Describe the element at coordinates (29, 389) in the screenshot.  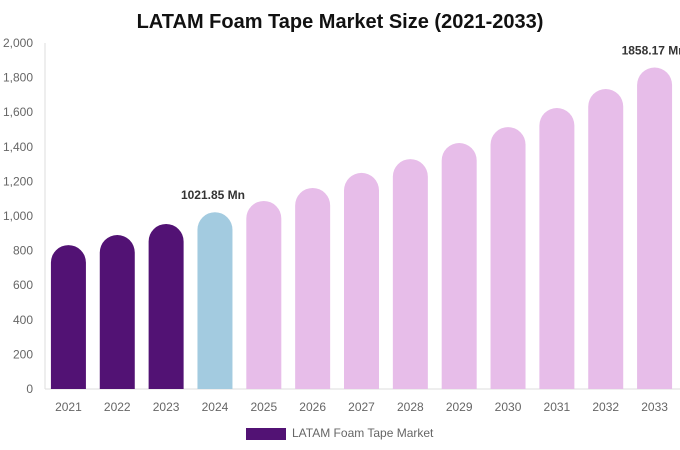
I see `y-tick-label: 0` at that location.